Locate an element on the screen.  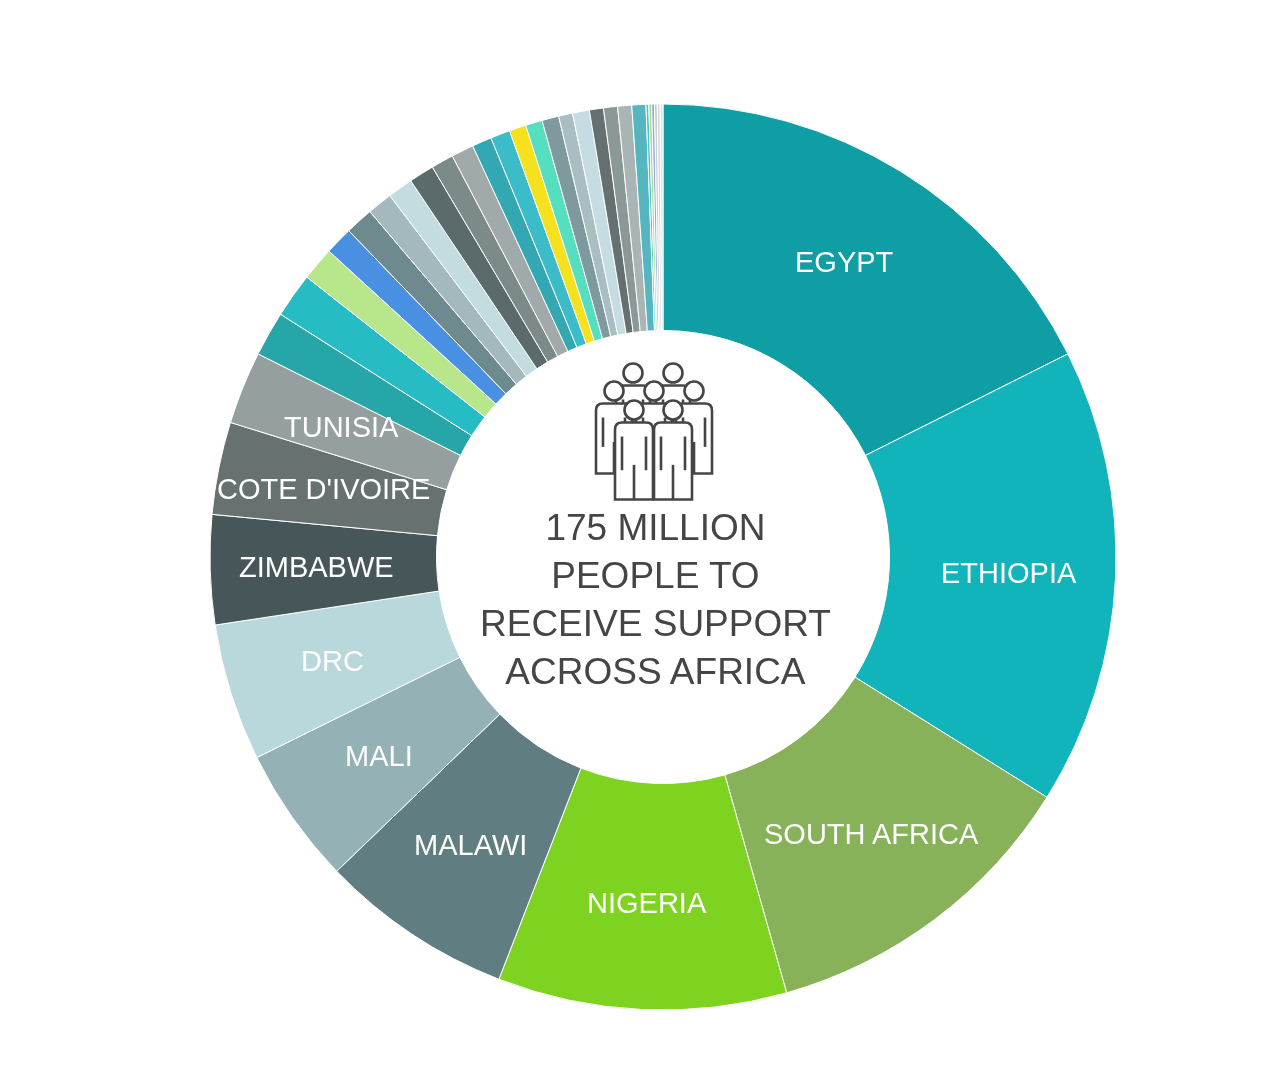
slice-label: COTE D'IVOIRE is located at coordinates (324, 489).